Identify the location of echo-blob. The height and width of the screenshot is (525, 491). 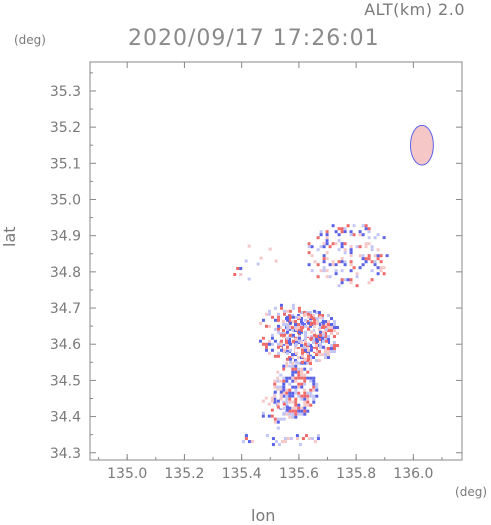
(421, 145).